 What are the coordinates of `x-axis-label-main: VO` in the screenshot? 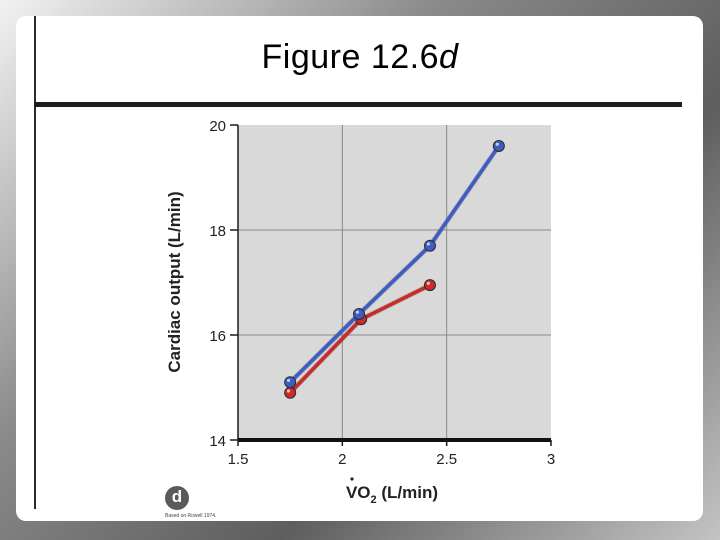 It's located at (358, 492).